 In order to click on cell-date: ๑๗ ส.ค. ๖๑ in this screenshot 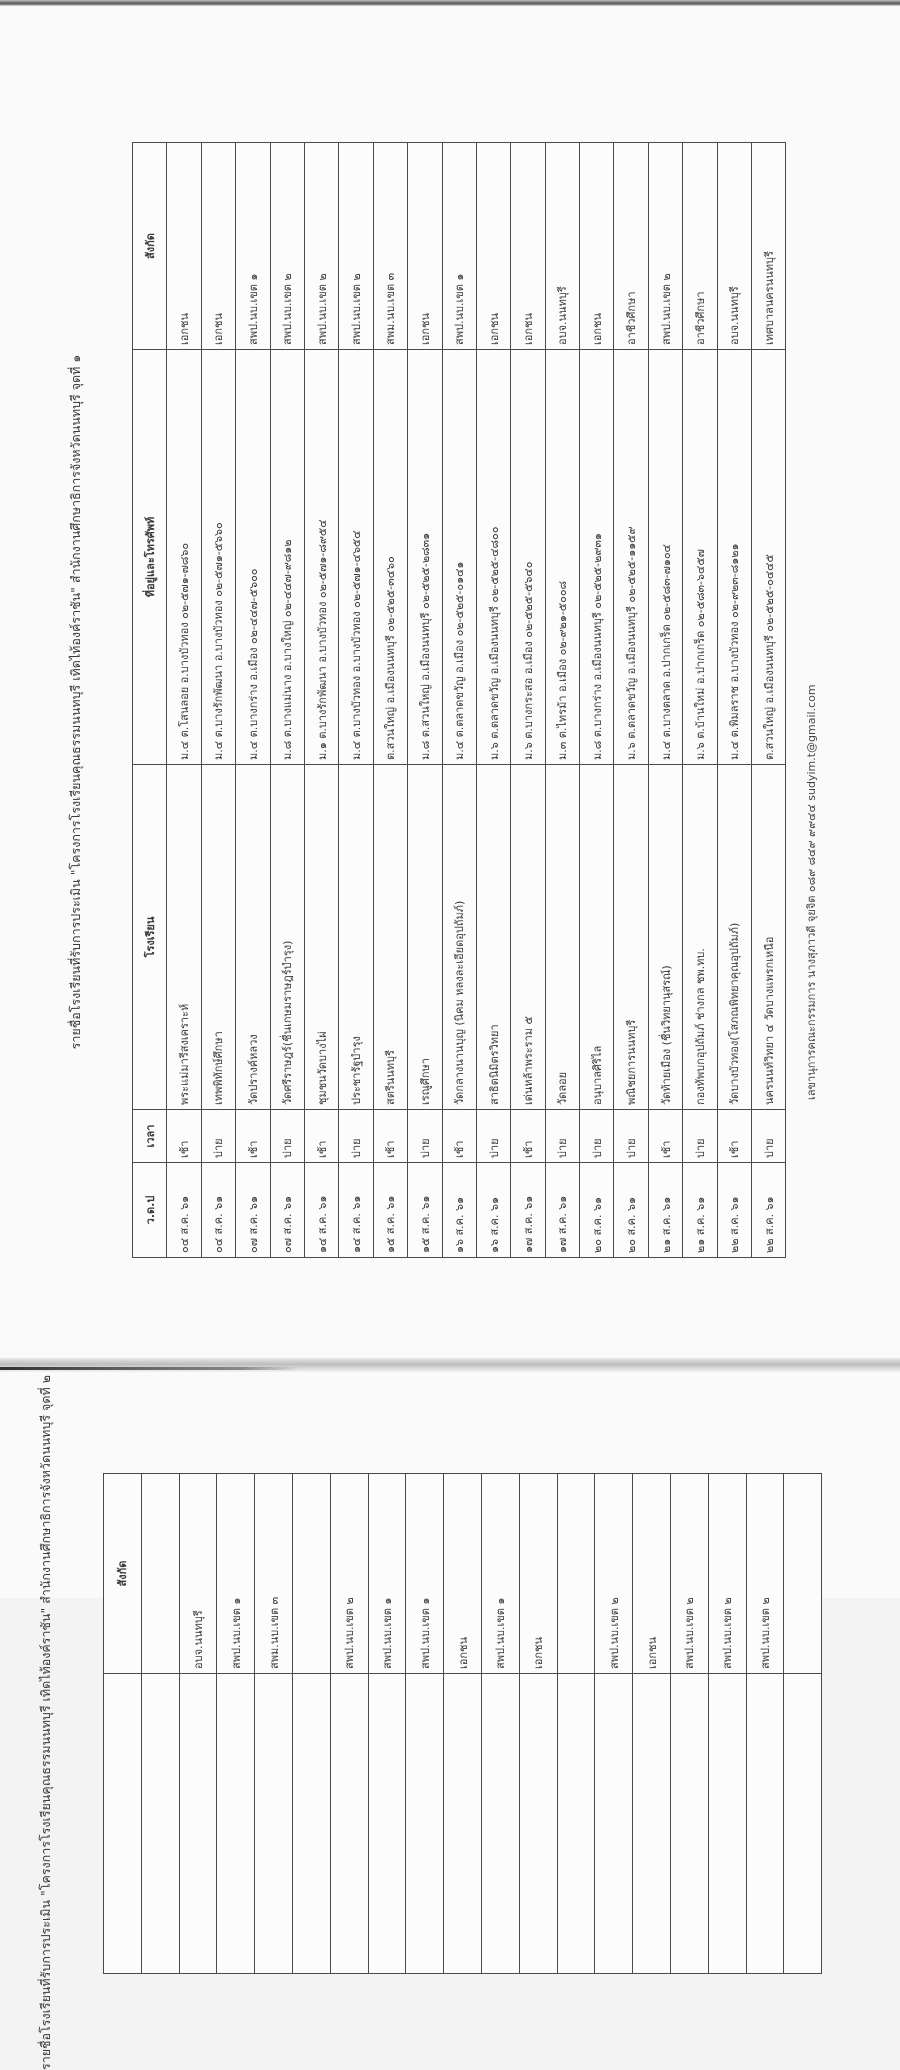, I will do `click(528, 1210)`.